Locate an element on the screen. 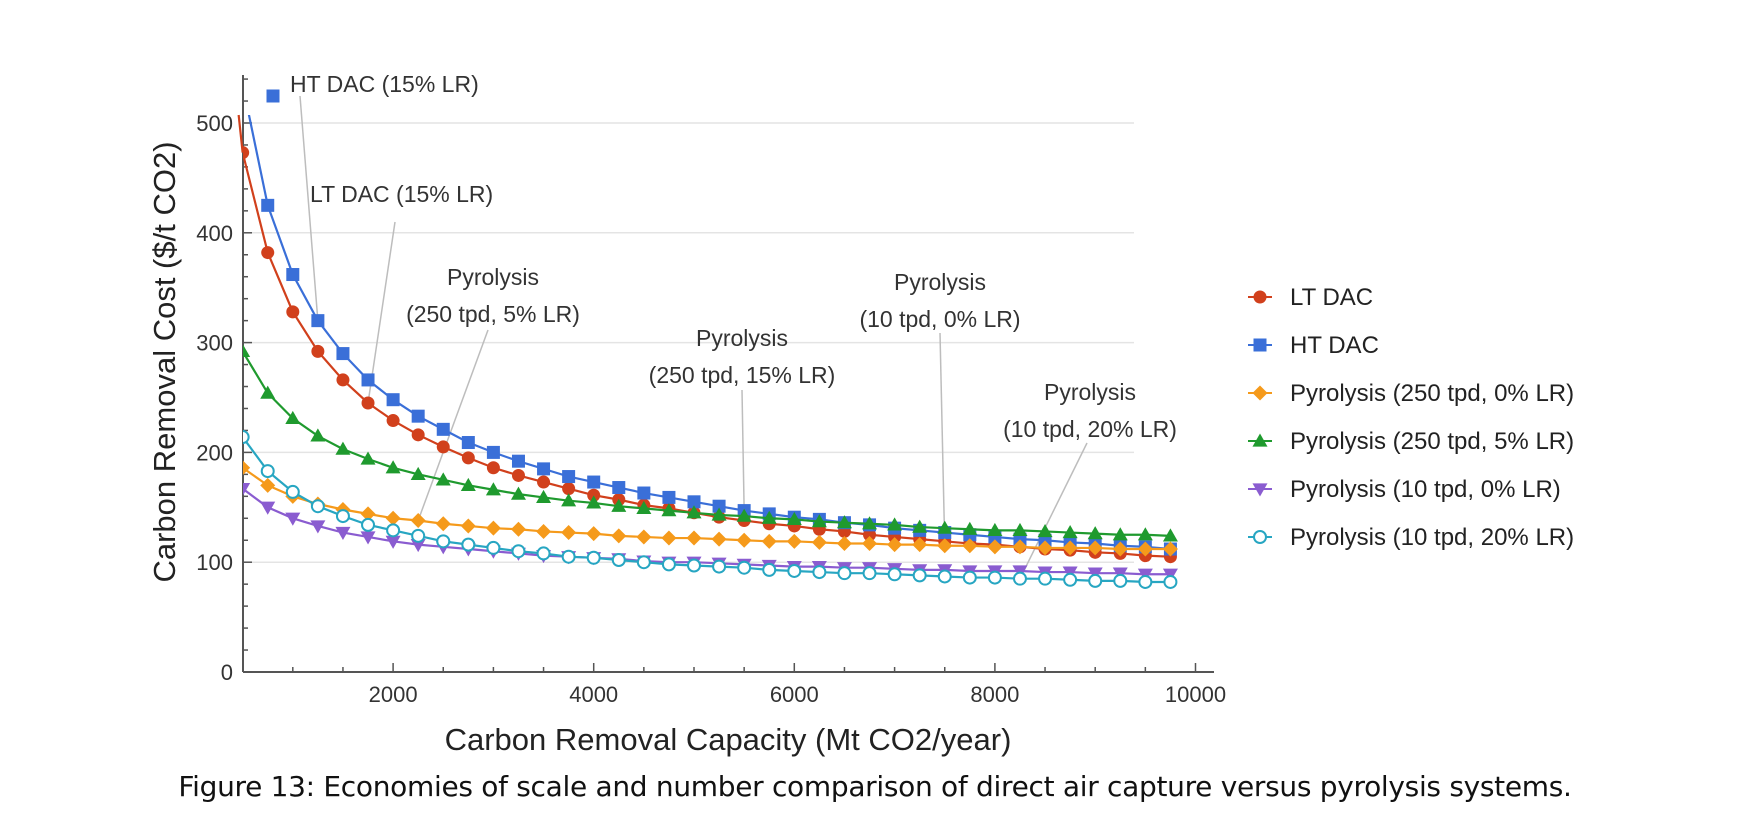  series-pyrolysis-250-tpd-0-lr is located at coordinates (710, 508).